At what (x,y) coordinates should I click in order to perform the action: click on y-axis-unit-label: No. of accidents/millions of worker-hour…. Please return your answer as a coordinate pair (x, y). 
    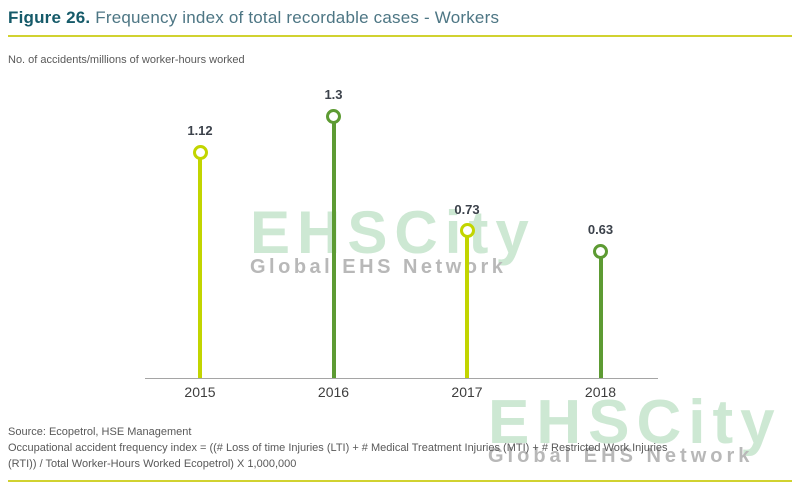
    Looking at the image, I should click on (126, 60).